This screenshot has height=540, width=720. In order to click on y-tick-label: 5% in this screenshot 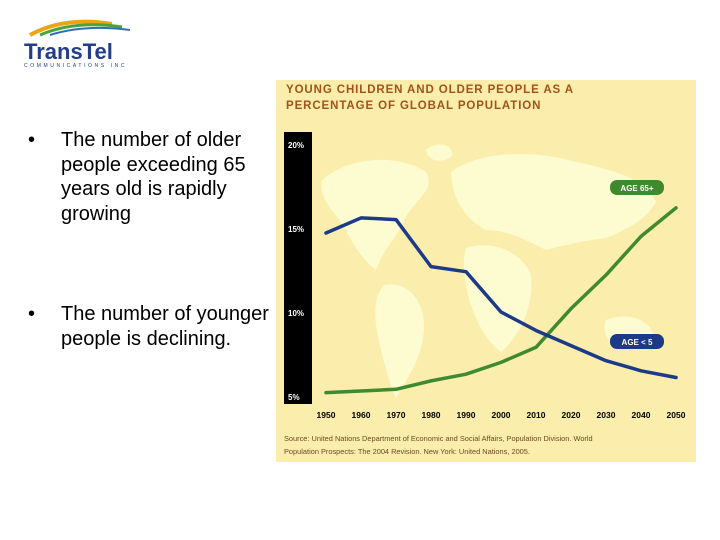, I will do `click(294, 397)`.